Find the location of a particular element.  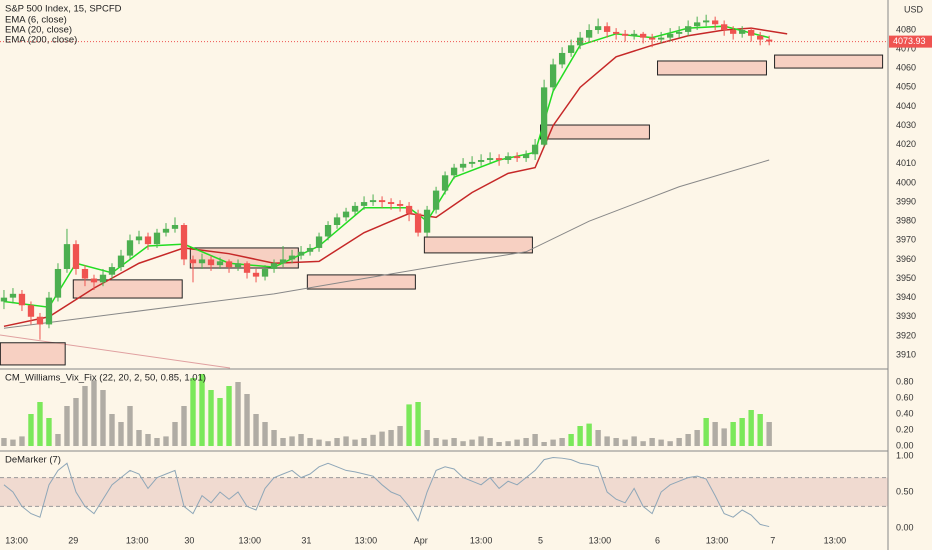

last-price-label: 4073.93 is located at coordinates (909, 41).